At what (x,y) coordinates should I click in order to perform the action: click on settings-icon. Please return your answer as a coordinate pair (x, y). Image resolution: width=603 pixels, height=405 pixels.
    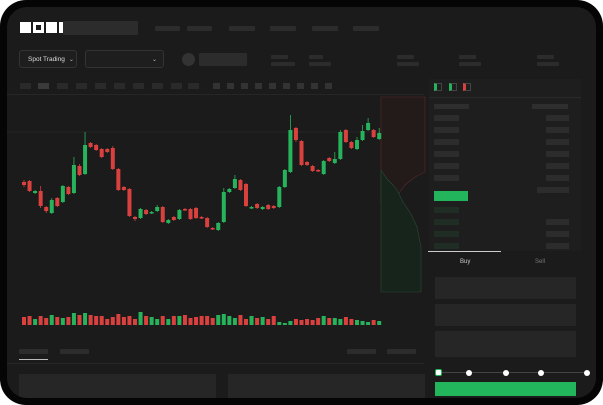
    Looking at the image, I should click on (314, 86).